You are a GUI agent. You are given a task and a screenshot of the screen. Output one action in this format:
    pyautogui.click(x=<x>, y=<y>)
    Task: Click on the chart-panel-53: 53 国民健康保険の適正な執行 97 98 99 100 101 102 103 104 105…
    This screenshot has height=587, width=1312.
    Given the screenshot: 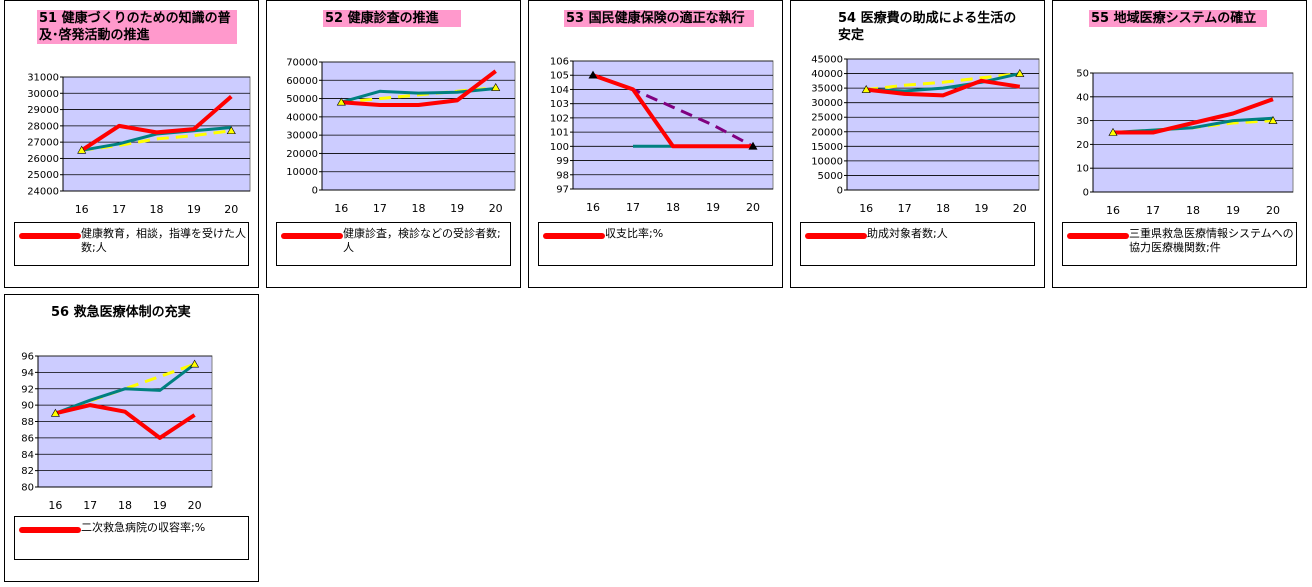 What is the action you would take?
    pyautogui.click(x=655, y=144)
    